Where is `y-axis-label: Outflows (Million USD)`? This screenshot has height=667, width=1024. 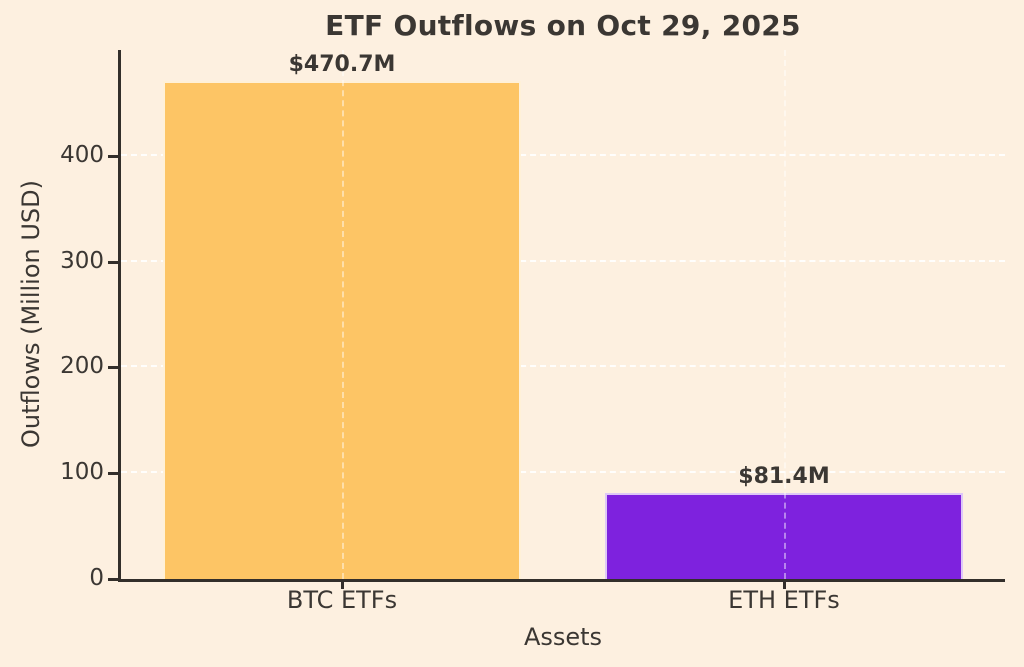
y-axis-label: Outflows (Million USD) is located at coordinates (31, 314).